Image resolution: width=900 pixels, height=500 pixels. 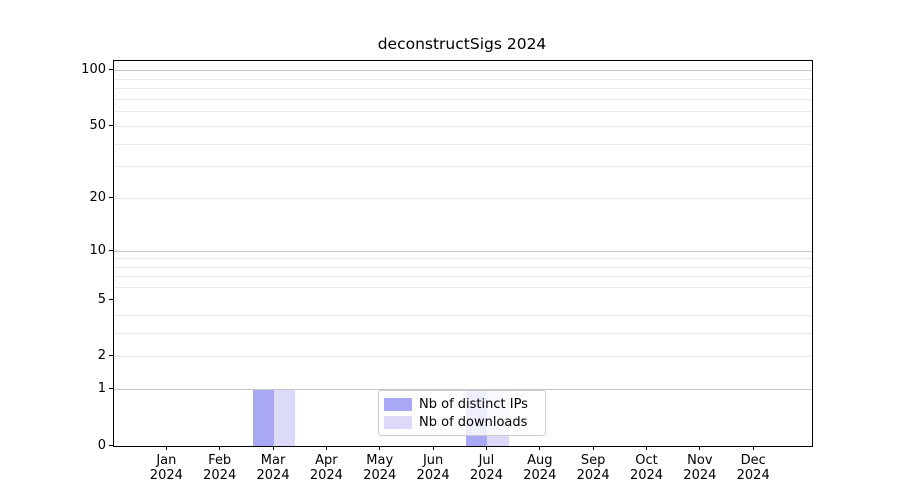 I want to click on x-tick-label: Apr 2024, so click(x=326, y=468).